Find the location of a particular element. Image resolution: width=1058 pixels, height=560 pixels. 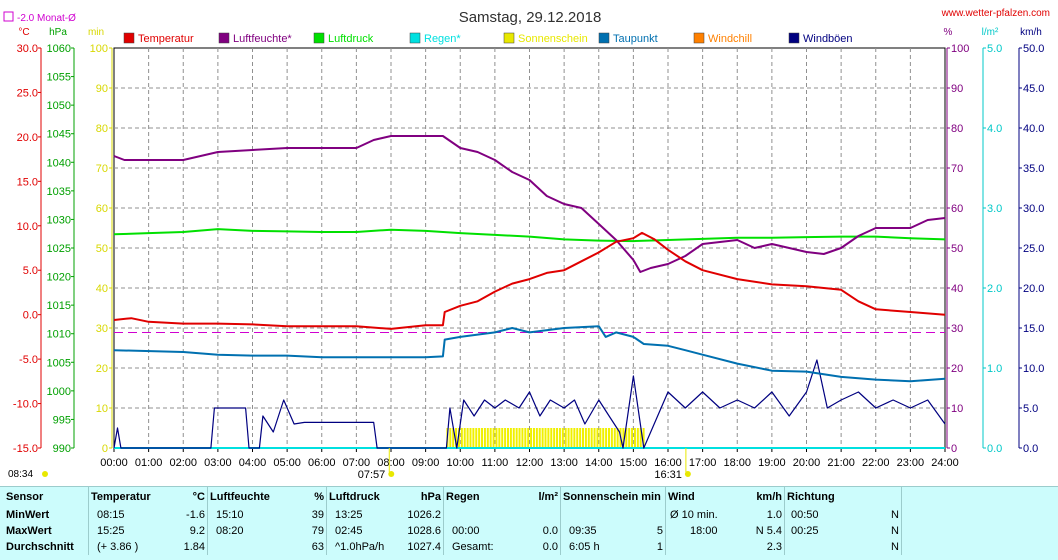

x-tick-label: 05:00 is located at coordinates (287, 463).